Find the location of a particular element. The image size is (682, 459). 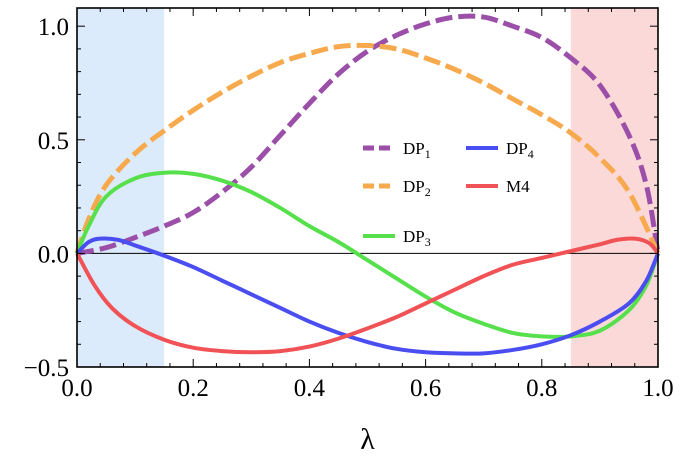

legend-label-dp1: DP1 is located at coordinates (417, 150).